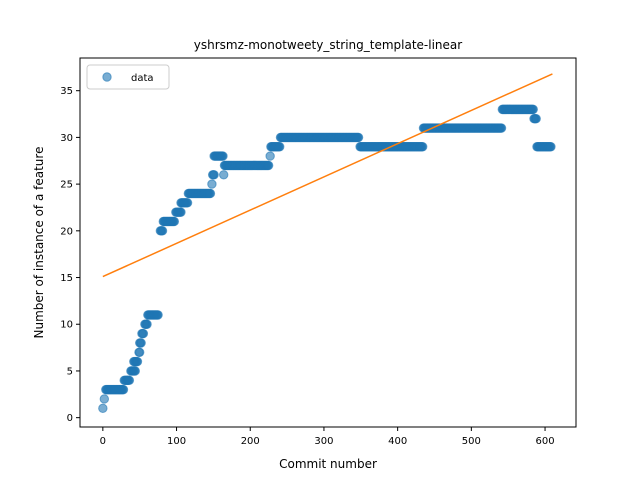 This screenshot has height=484, width=640. I want to click on y-tick-label: 0, so click(70, 418).